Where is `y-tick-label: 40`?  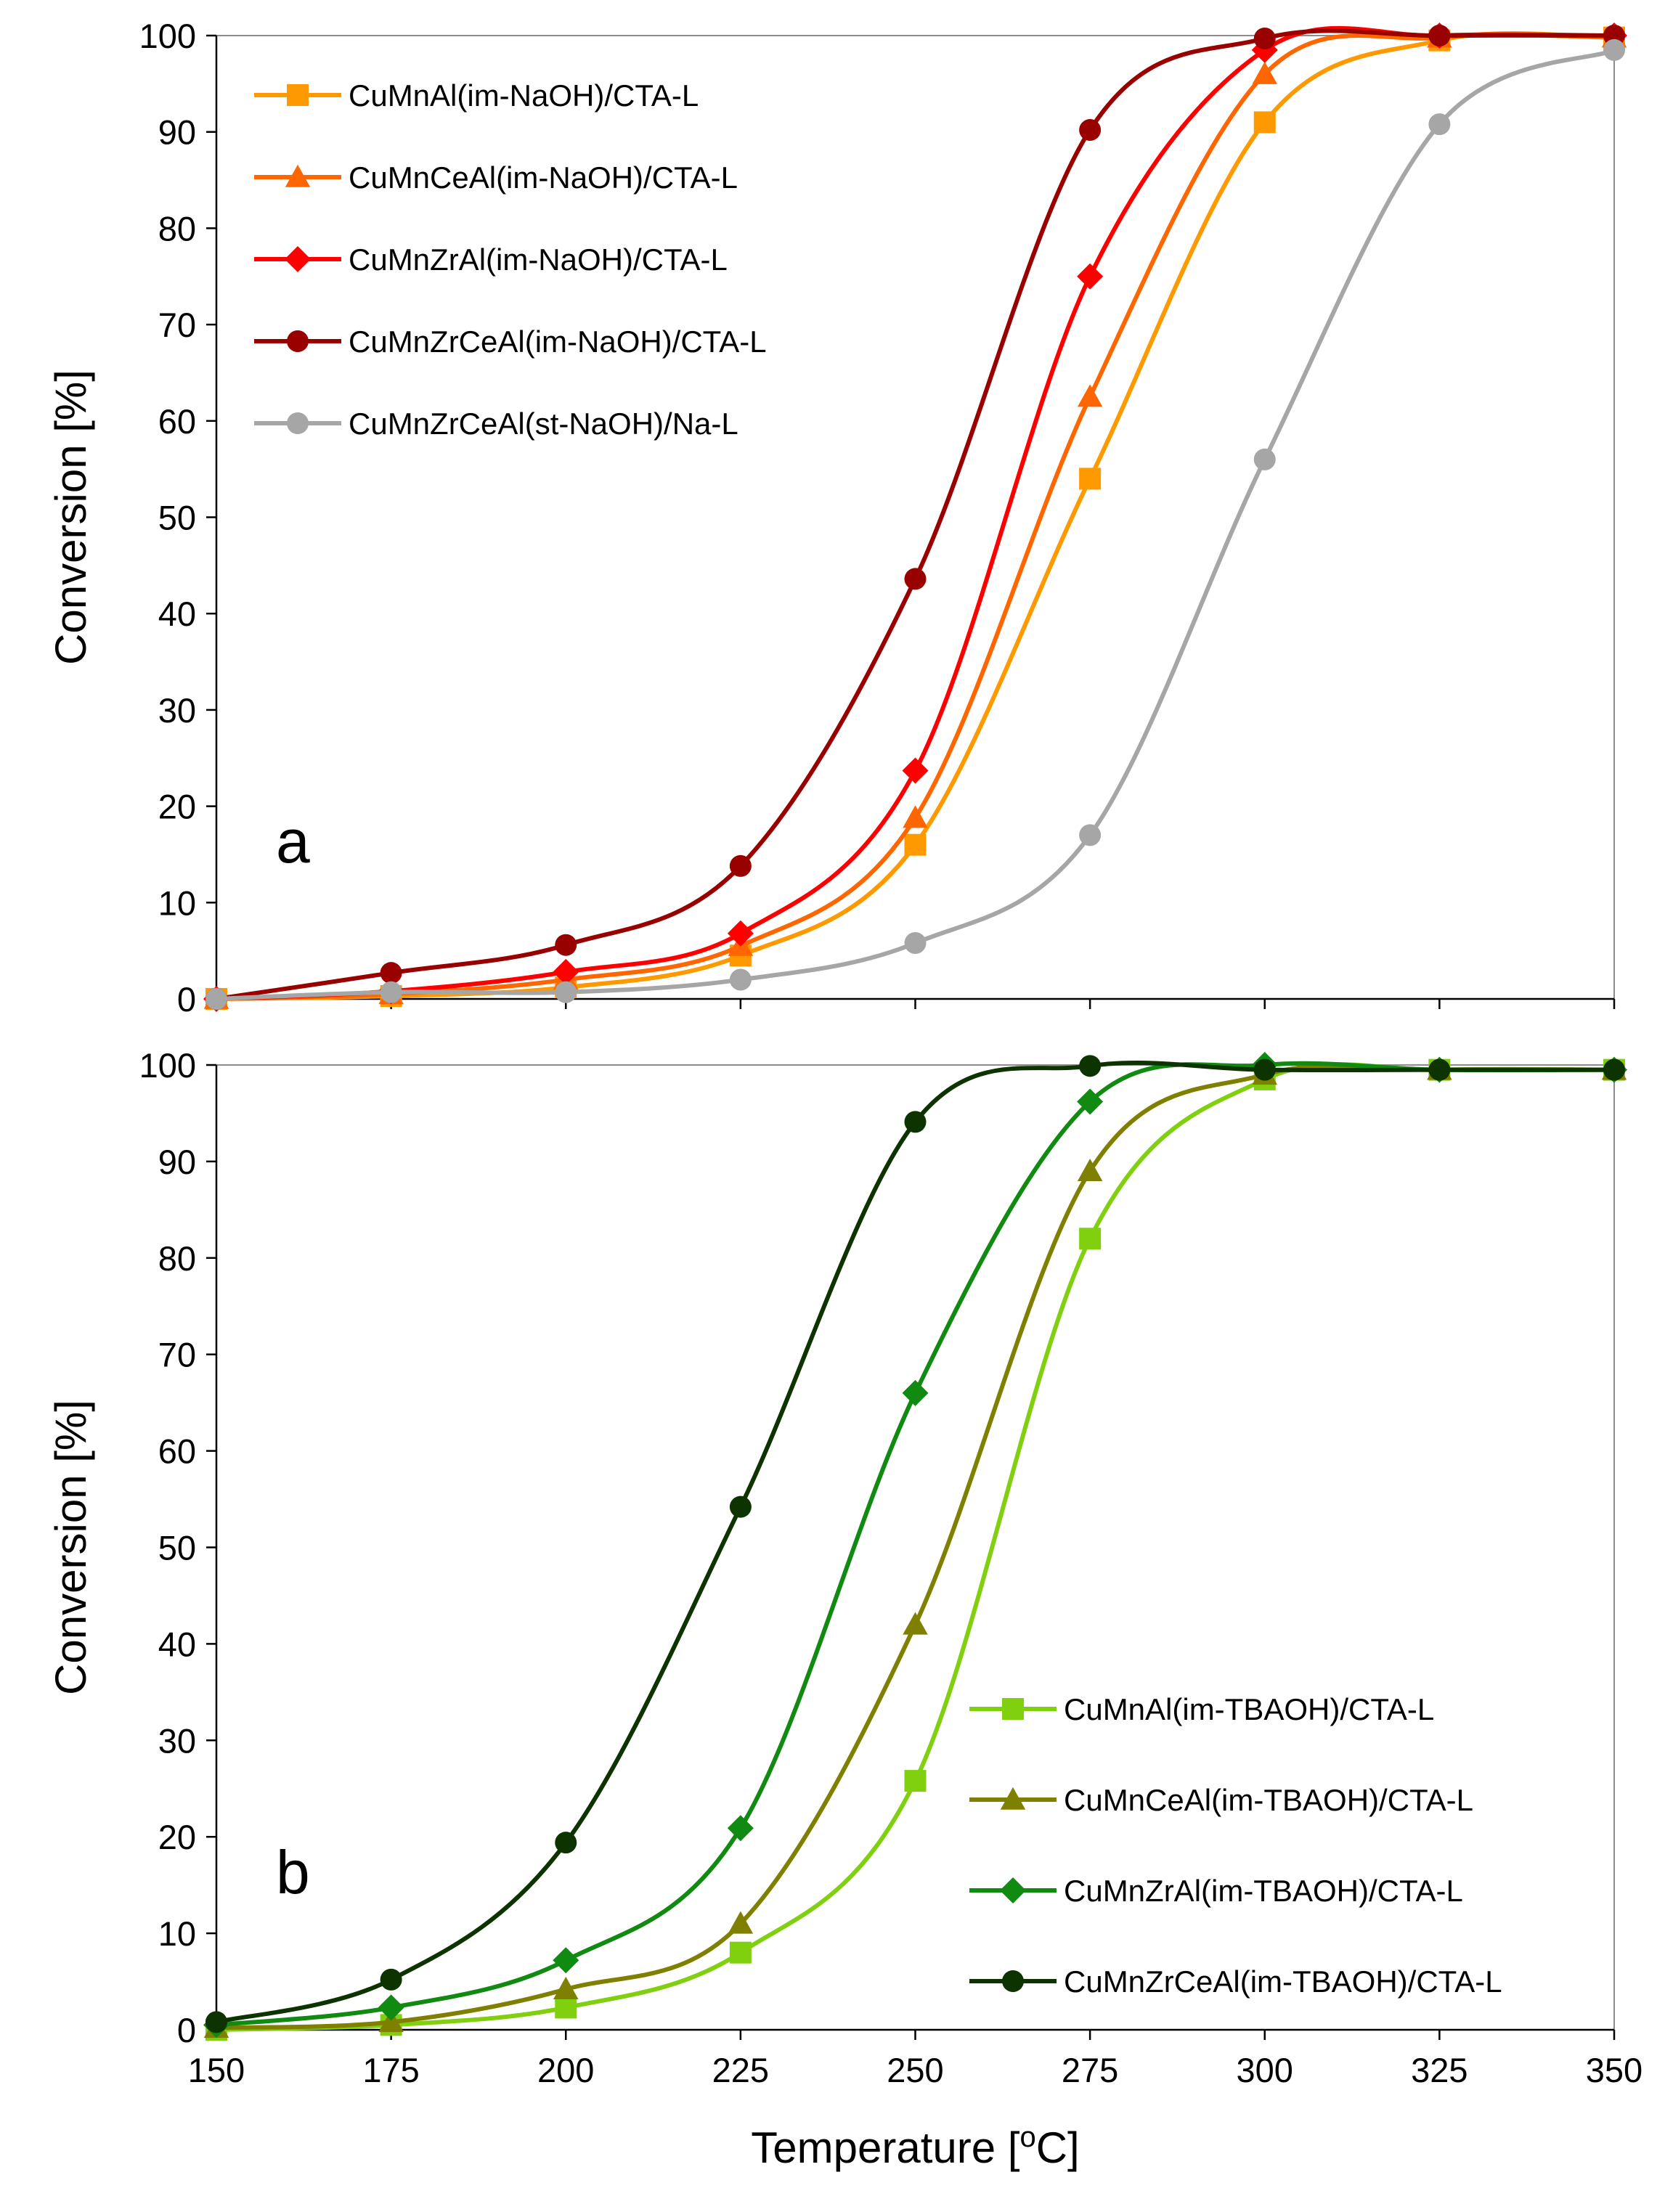
y-tick-label: 40 is located at coordinates (177, 1644).